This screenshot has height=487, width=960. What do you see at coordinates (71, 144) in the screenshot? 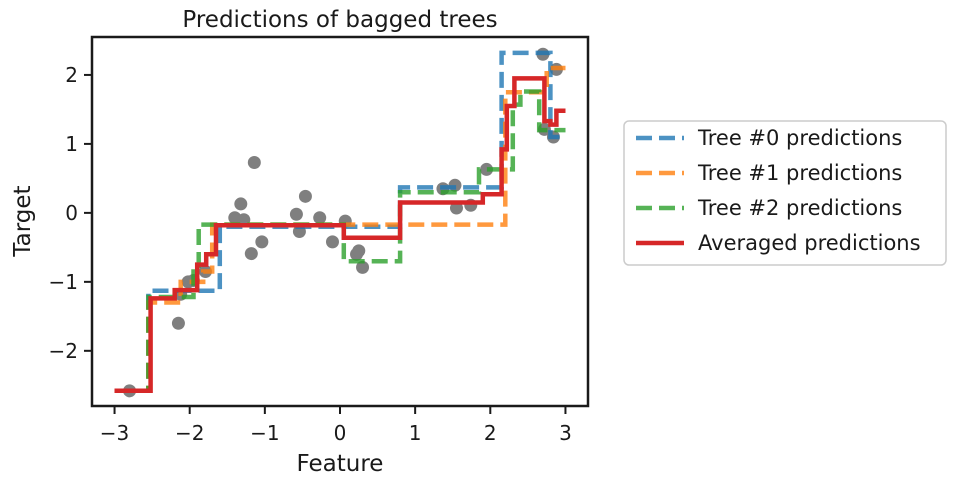
I see `y-tick-label: 1` at bounding box center [71, 144].